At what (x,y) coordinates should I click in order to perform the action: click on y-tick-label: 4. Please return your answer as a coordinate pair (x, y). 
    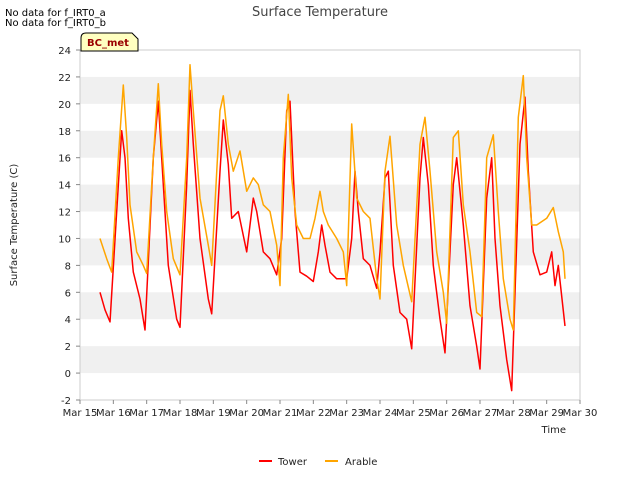
    Looking at the image, I should click on (68, 320).